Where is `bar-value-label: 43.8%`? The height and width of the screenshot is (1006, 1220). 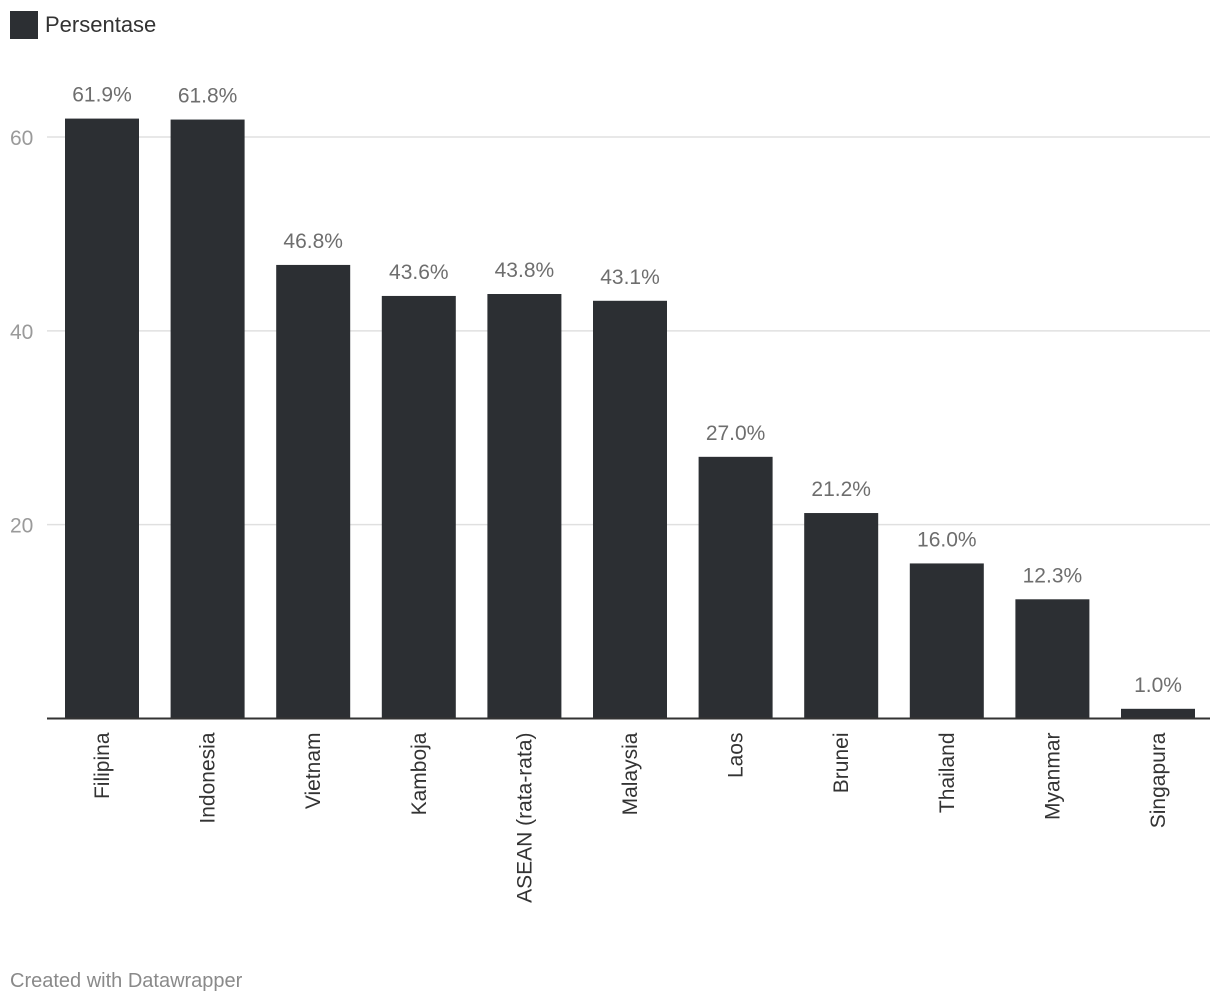
bar-value-label: 43.8% is located at coordinates (525, 270).